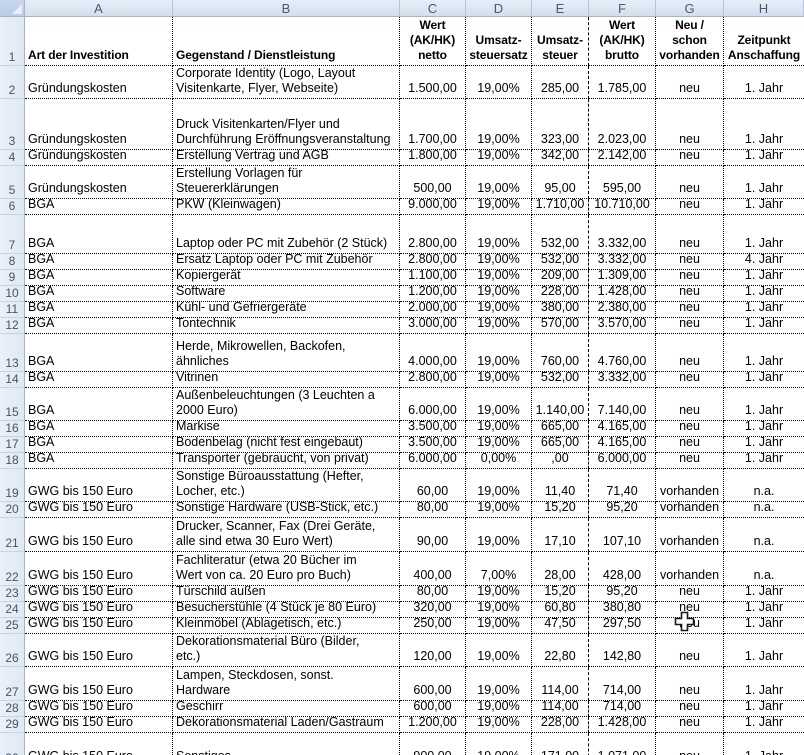 This screenshot has width=804, height=755. I want to click on cell-G24: neu, so click(690, 610).